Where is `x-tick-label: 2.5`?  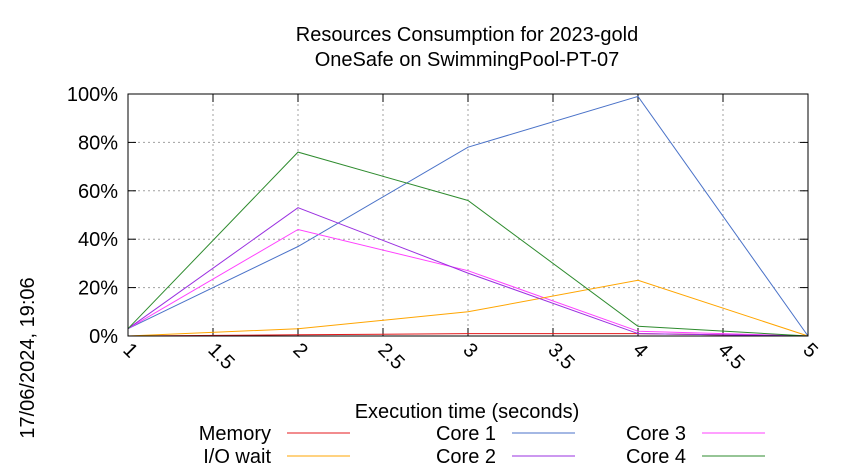 x-tick-label: 2.5 is located at coordinates (390, 356).